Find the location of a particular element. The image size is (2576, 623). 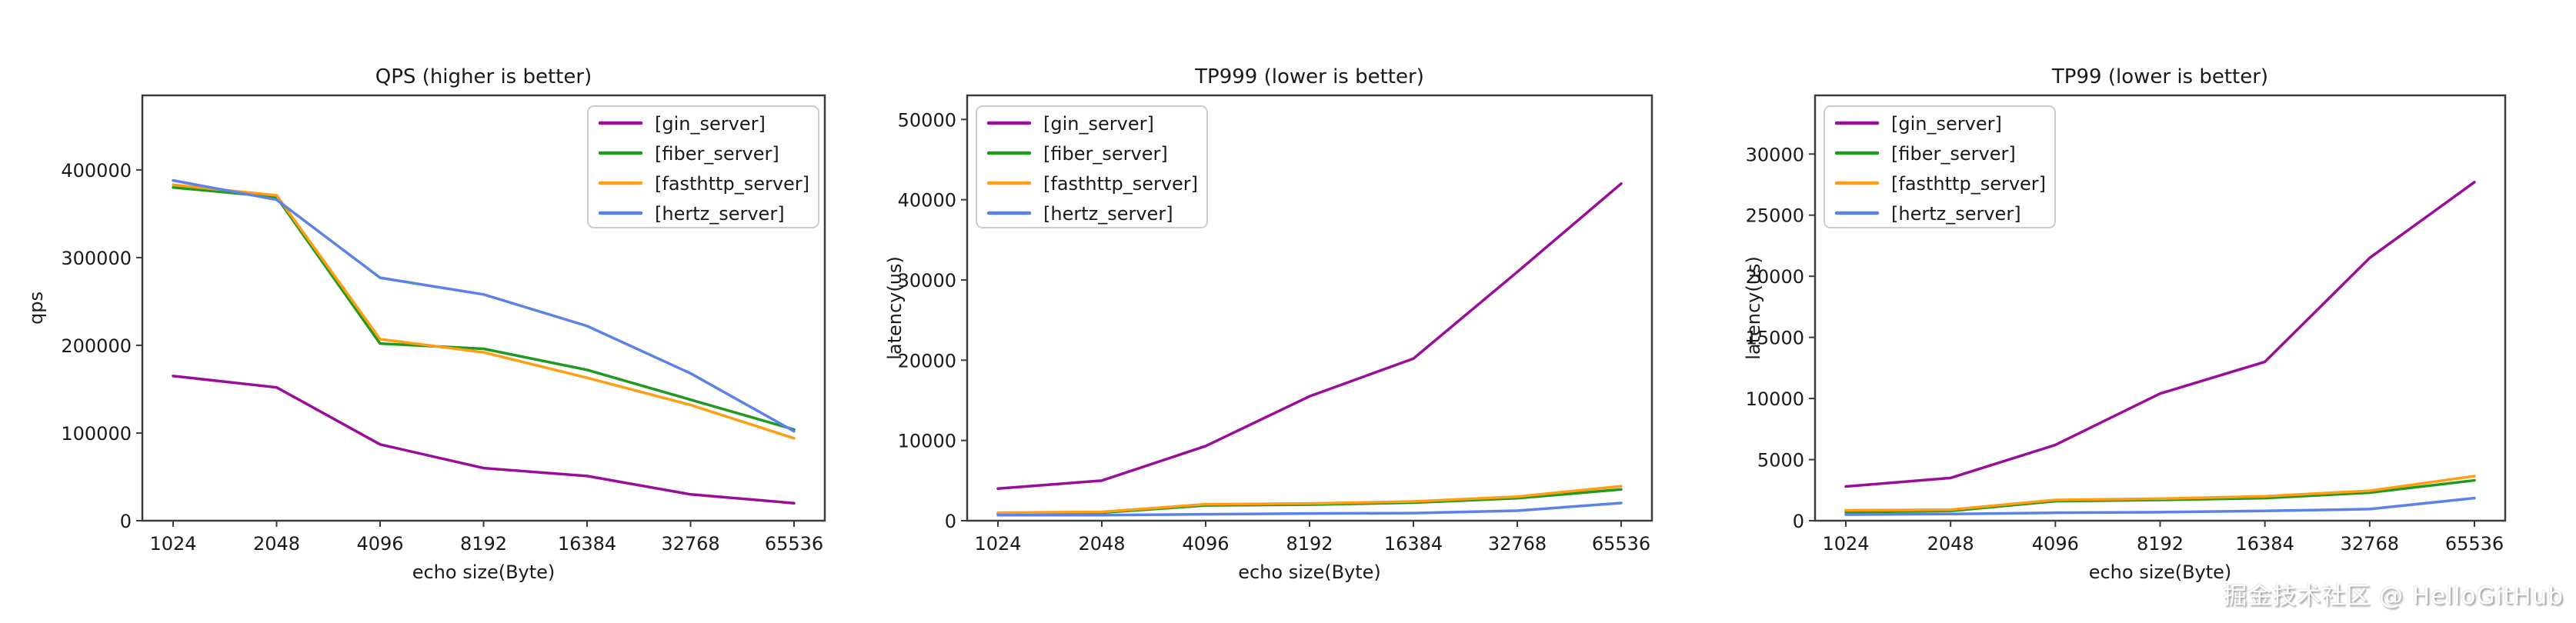

y-tick-label: 5000 is located at coordinates (1780, 461).